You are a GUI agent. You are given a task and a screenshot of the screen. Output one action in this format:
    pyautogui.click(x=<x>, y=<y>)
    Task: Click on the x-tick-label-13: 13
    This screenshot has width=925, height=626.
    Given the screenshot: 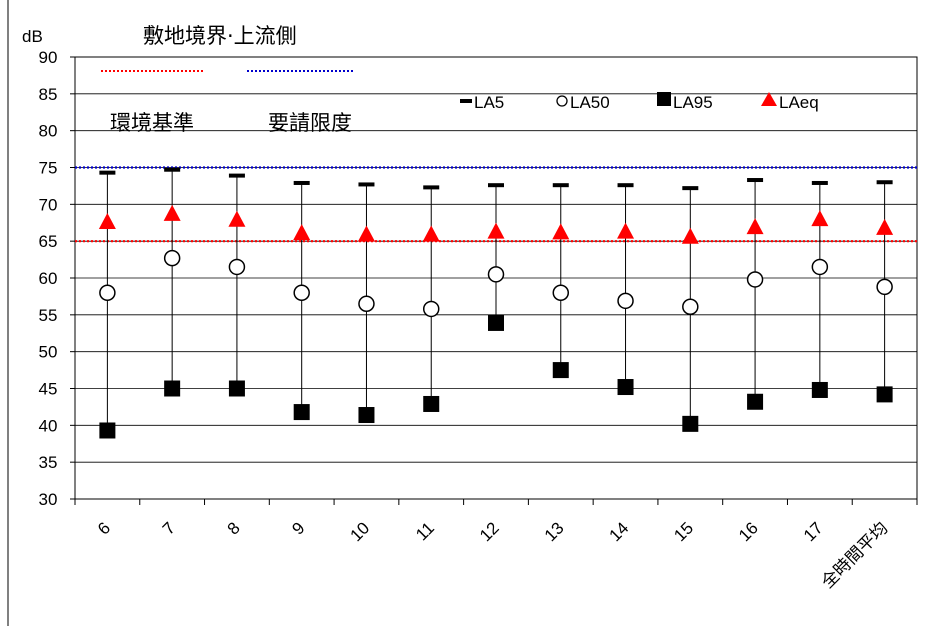 What is the action you would take?
    pyautogui.click(x=554, y=531)
    